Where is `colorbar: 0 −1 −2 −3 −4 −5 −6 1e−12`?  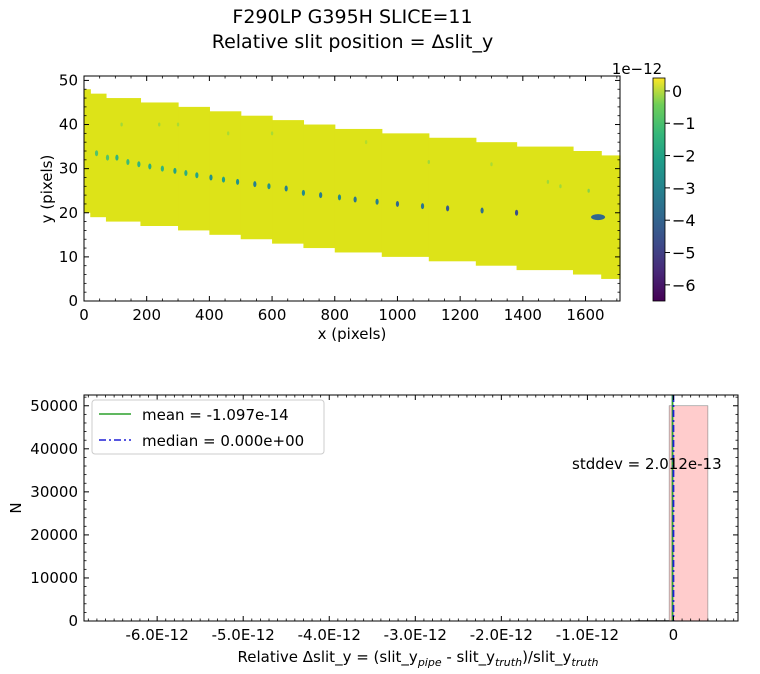 colorbar: 0 −1 −2 −3 −4 −5 −6 1e−12 is located at coordinates (654, 181).